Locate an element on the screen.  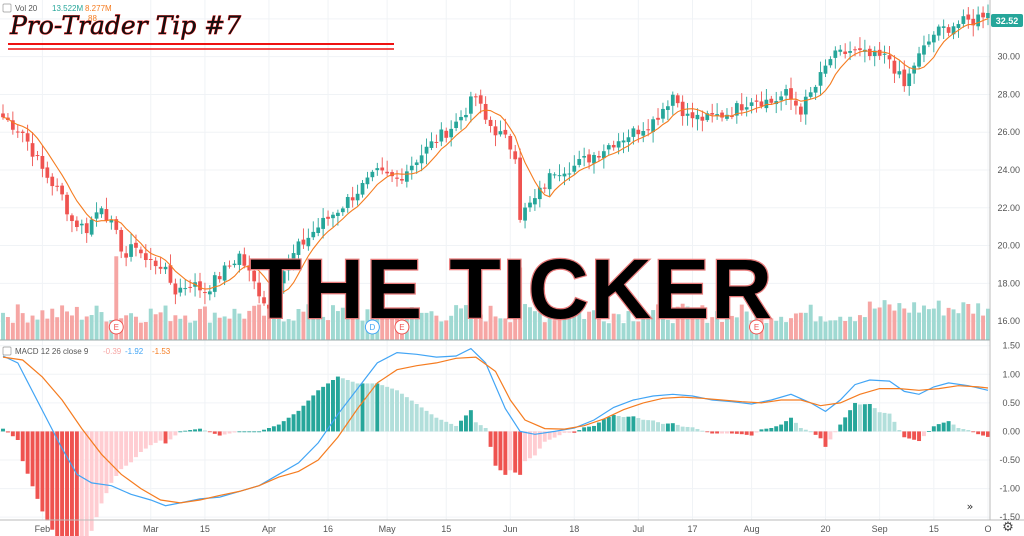
dividend-marker: D is located at coordinates (372, 327).